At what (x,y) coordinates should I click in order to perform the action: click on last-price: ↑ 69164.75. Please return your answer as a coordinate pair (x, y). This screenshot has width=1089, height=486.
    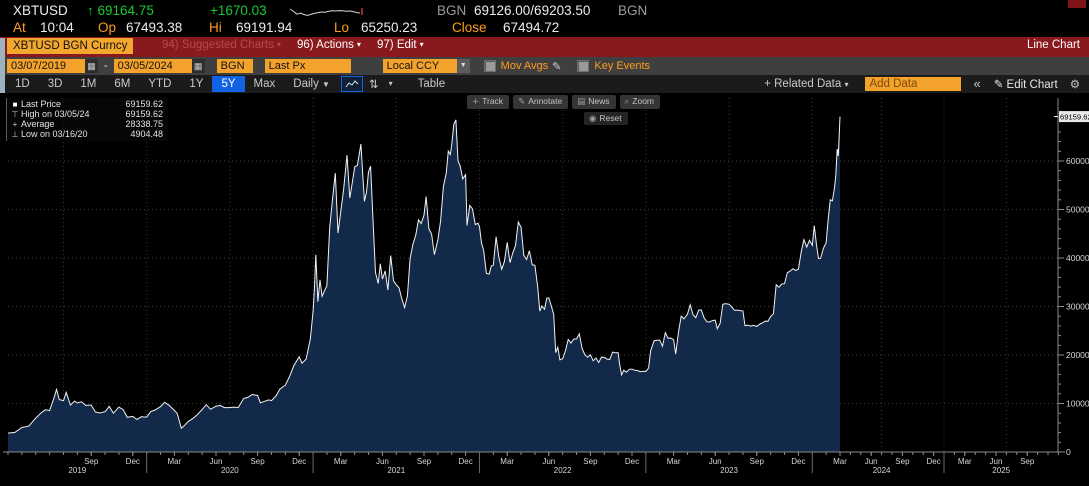
    Looking at the image, I should click on (120, 10).